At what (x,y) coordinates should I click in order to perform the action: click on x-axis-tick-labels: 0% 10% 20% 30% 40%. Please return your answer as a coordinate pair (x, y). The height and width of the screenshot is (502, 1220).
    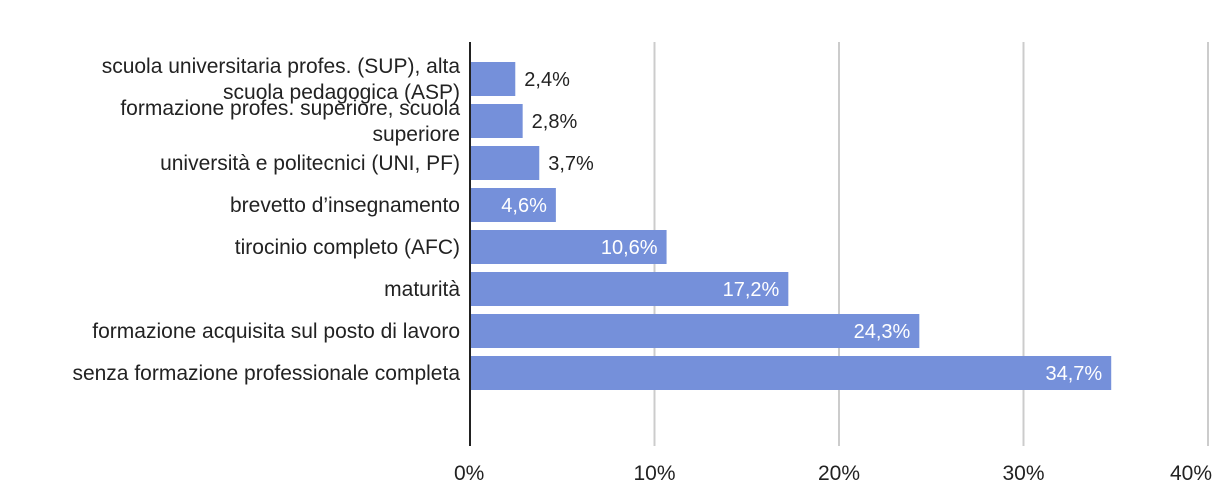
    Looking at the image, I should click on (833, 473).